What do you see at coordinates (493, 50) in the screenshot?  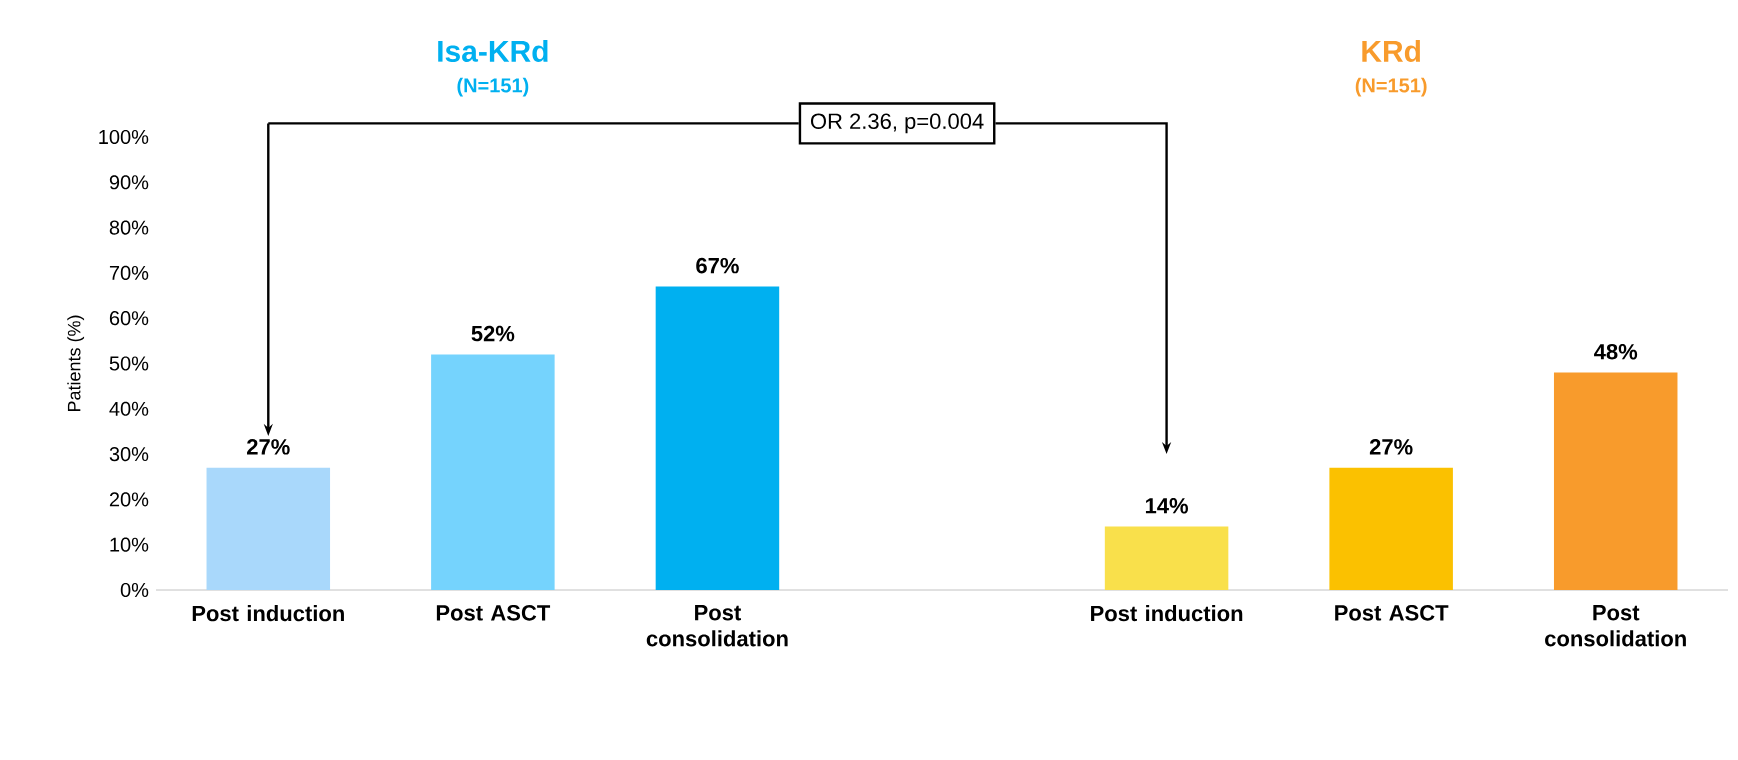 I see `text: Isa-KRd` at bounding box center [493, 50].